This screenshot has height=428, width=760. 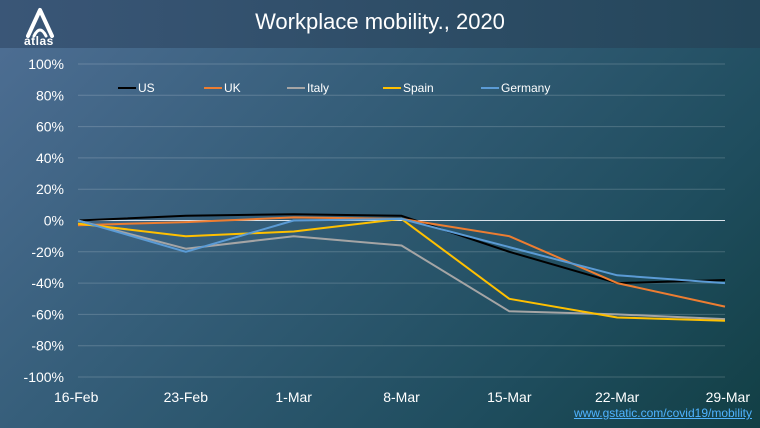 I want to click on x-tick-label: 1-Mar, so click(x=293, y=397).